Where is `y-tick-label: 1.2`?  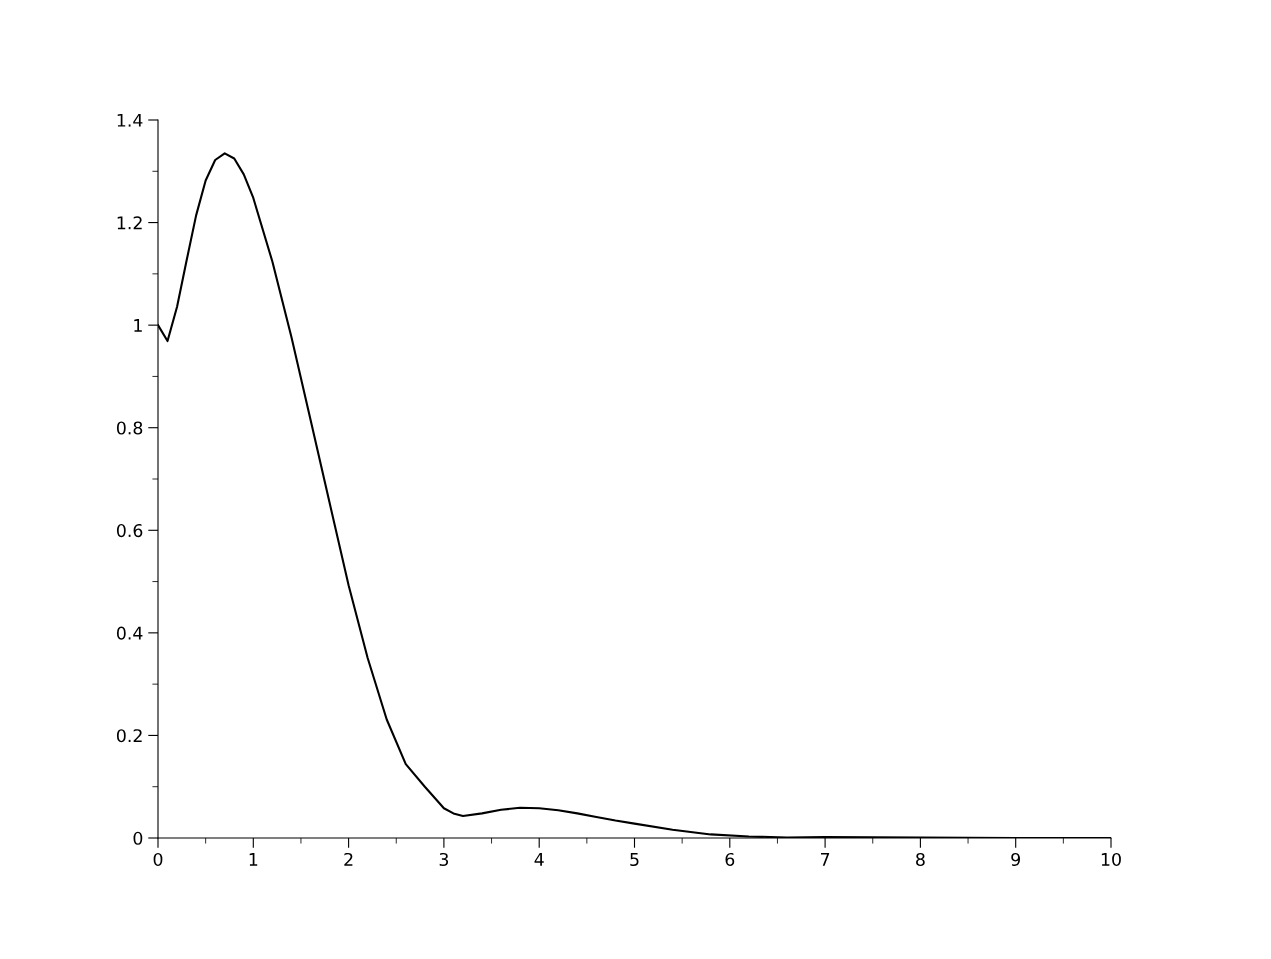
y-tick-label: 1.2 is located at coordinates (129, 223).